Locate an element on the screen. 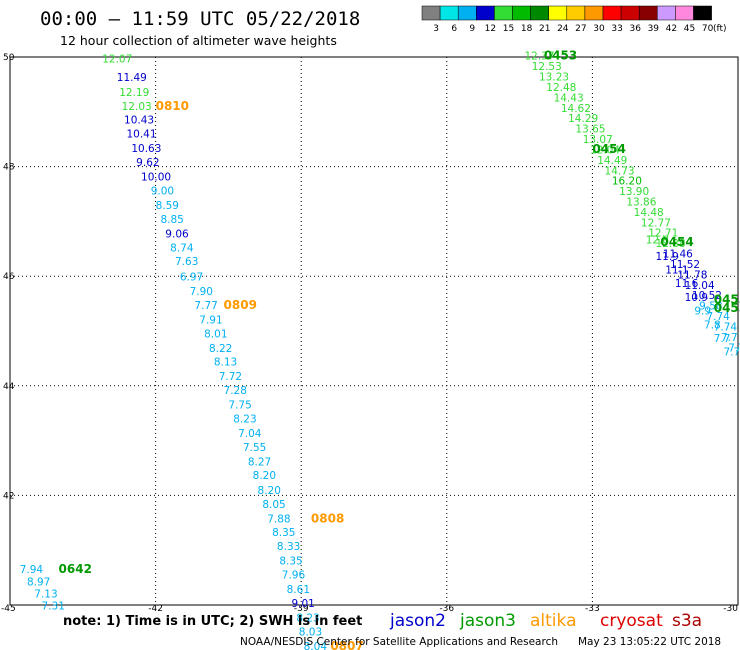  color-scale-label: 3 is located at coordinates (436, 29).